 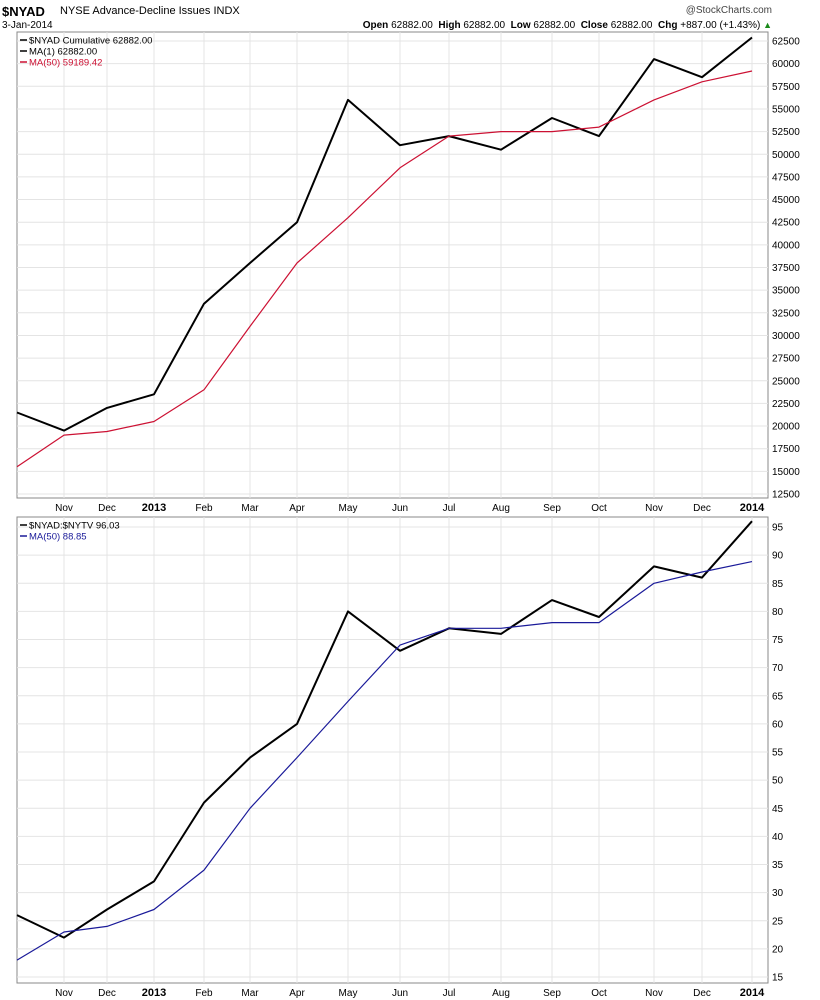 What do you see at coordinates (728, 10) in the screenshot?
I see `stockcharts-credit: @StockCharts.com` at bounding box center [728, 10].